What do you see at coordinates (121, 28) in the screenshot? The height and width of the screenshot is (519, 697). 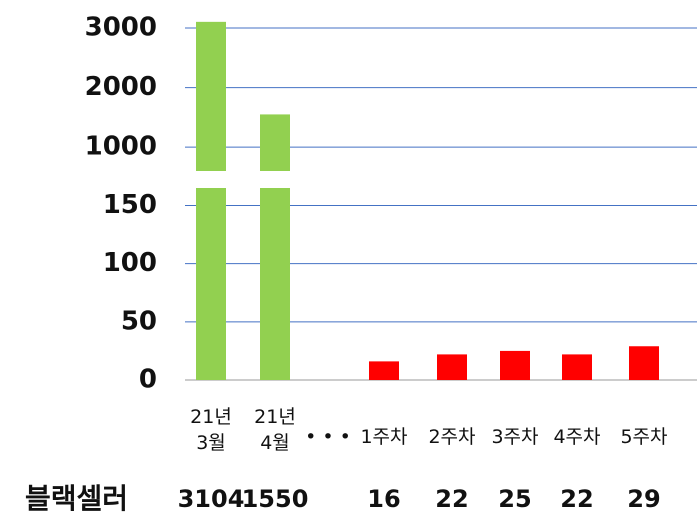 I see `y-tick-label: 3000` at bounding box center [121, 28].